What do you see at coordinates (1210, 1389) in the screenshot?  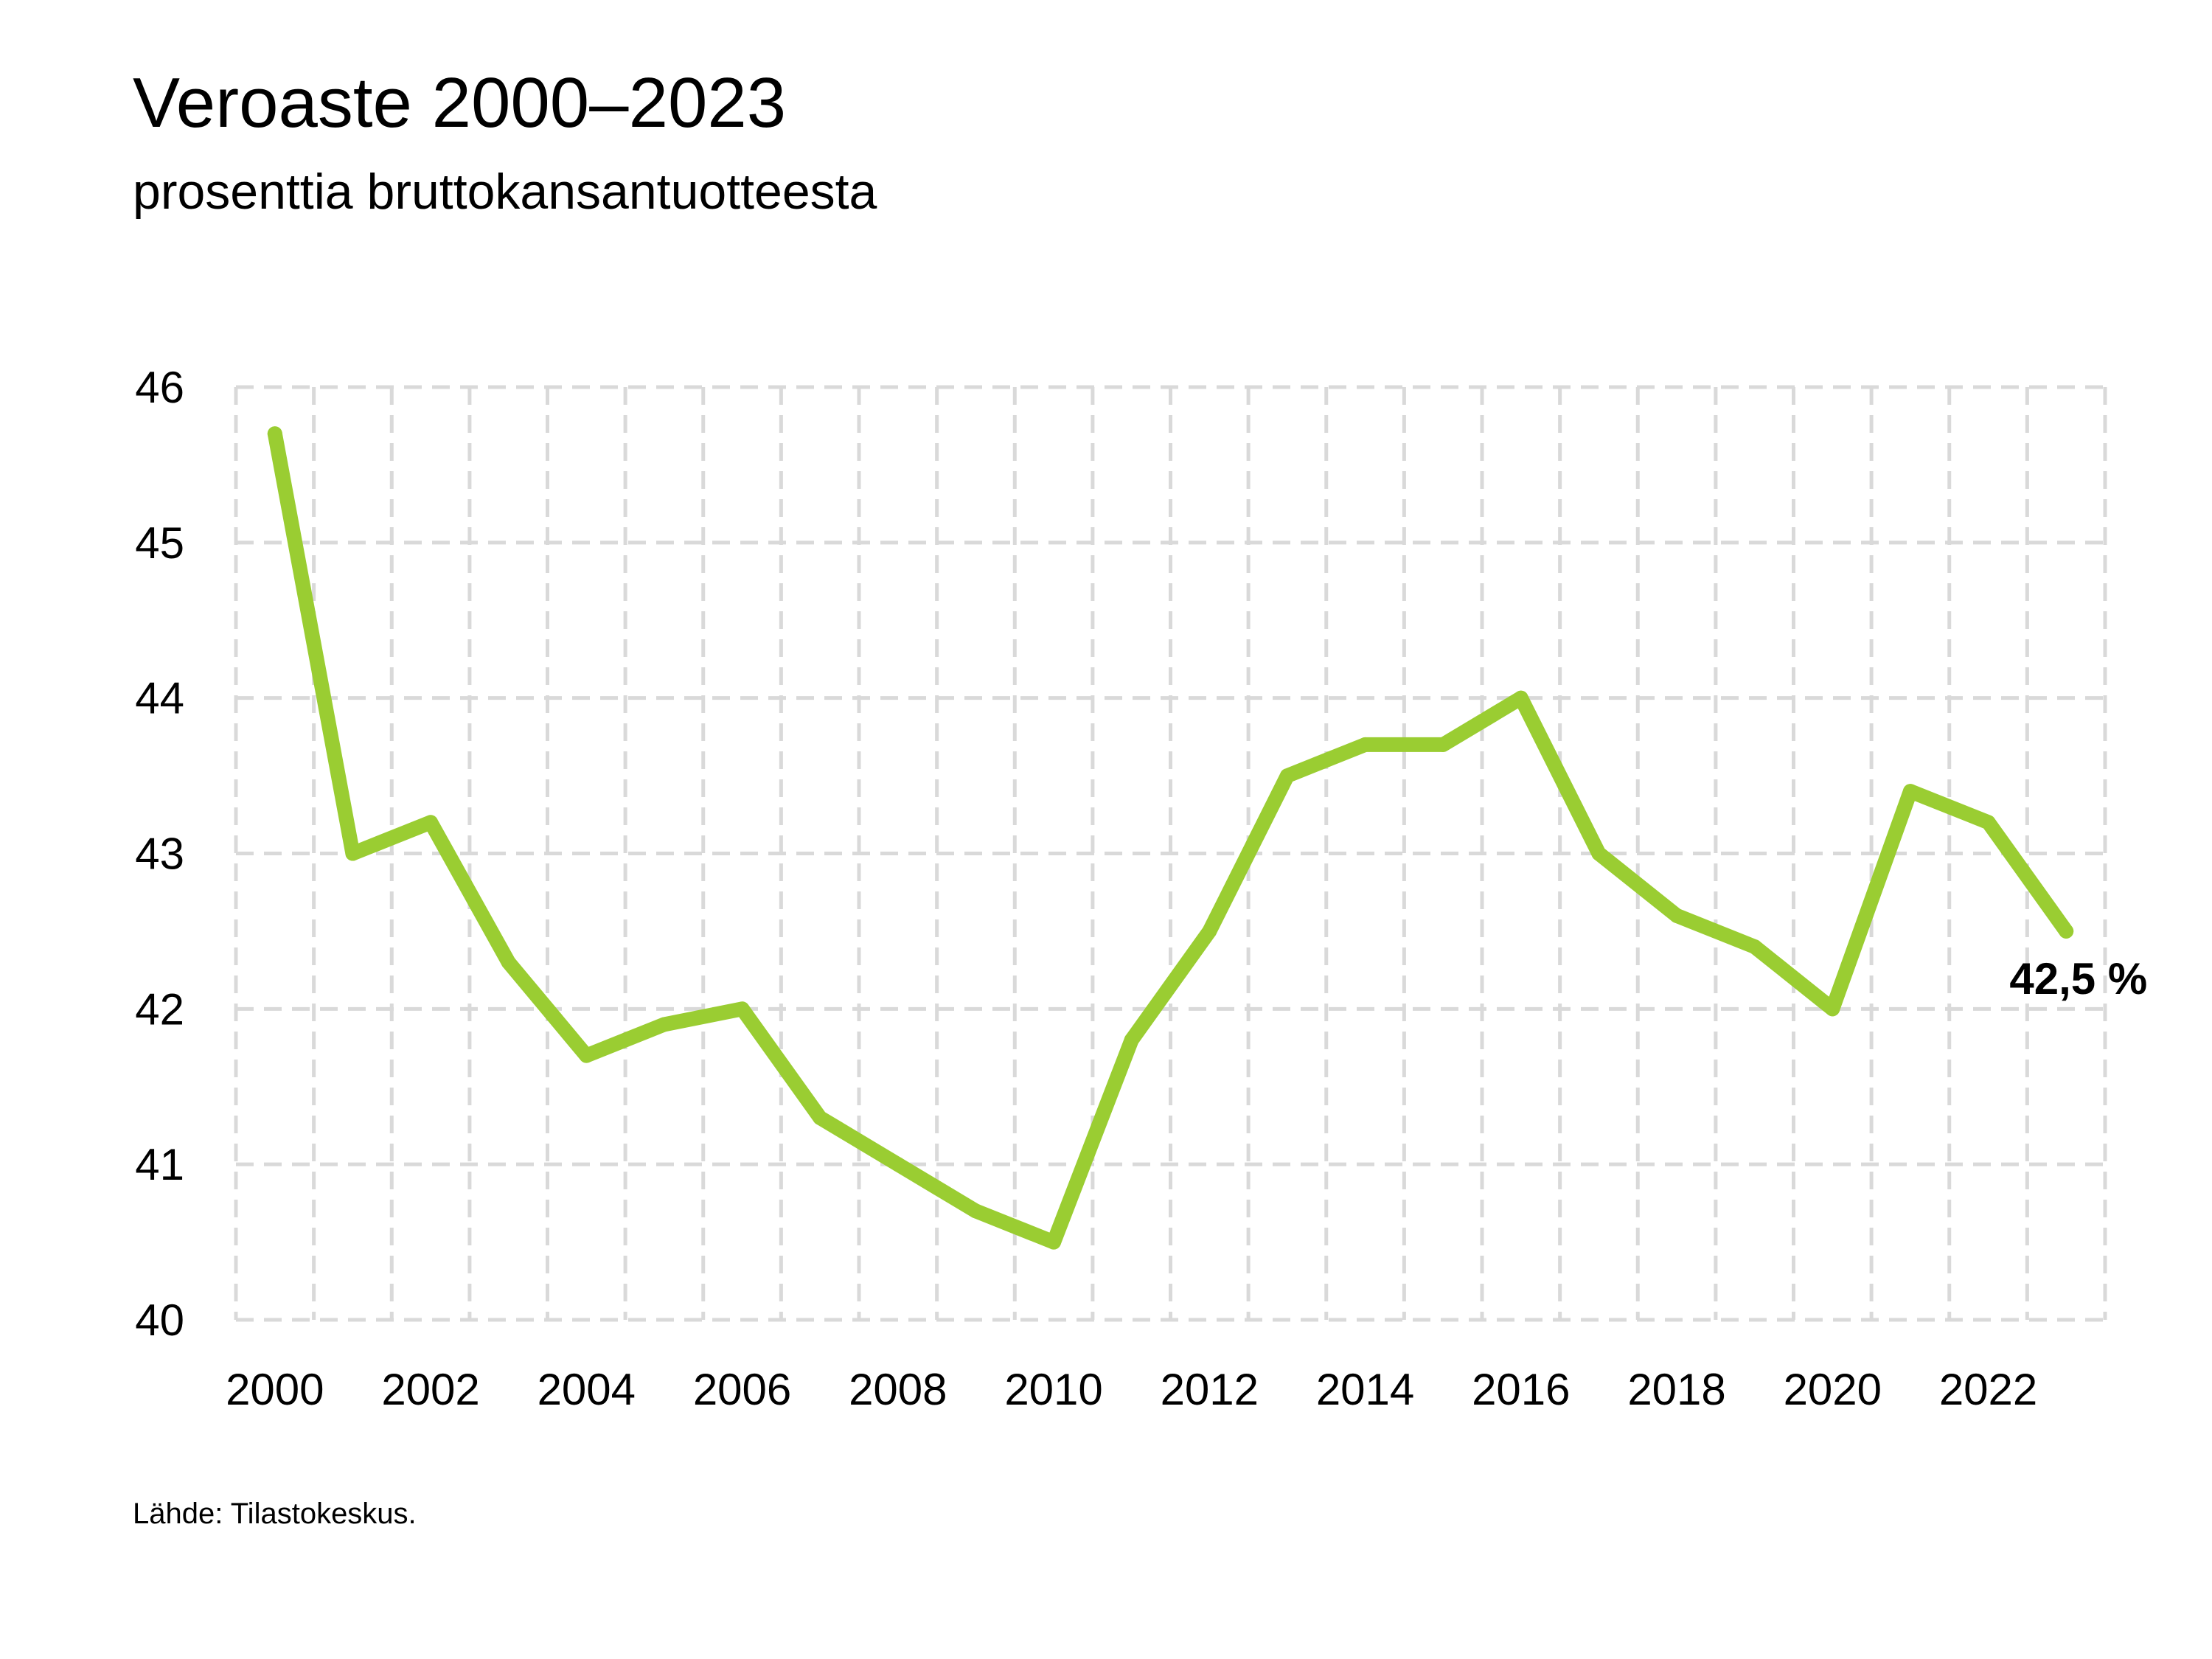 I see `x-tick-label: 2012` at bounding box center [1210, 1389].